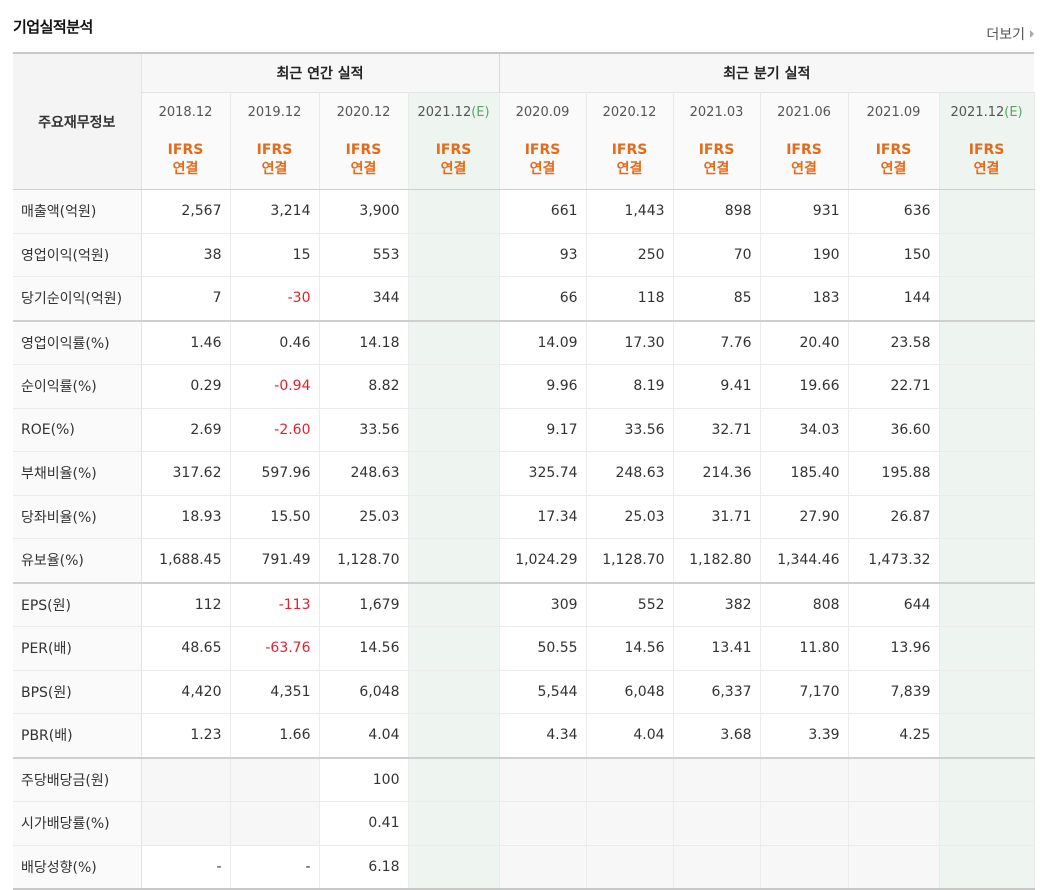 The width and height of the screenshot is (1052, 890). Describe the element at coordinates (77, 692) in the screenshot. I see `row-label: BPS(원)` at that location.